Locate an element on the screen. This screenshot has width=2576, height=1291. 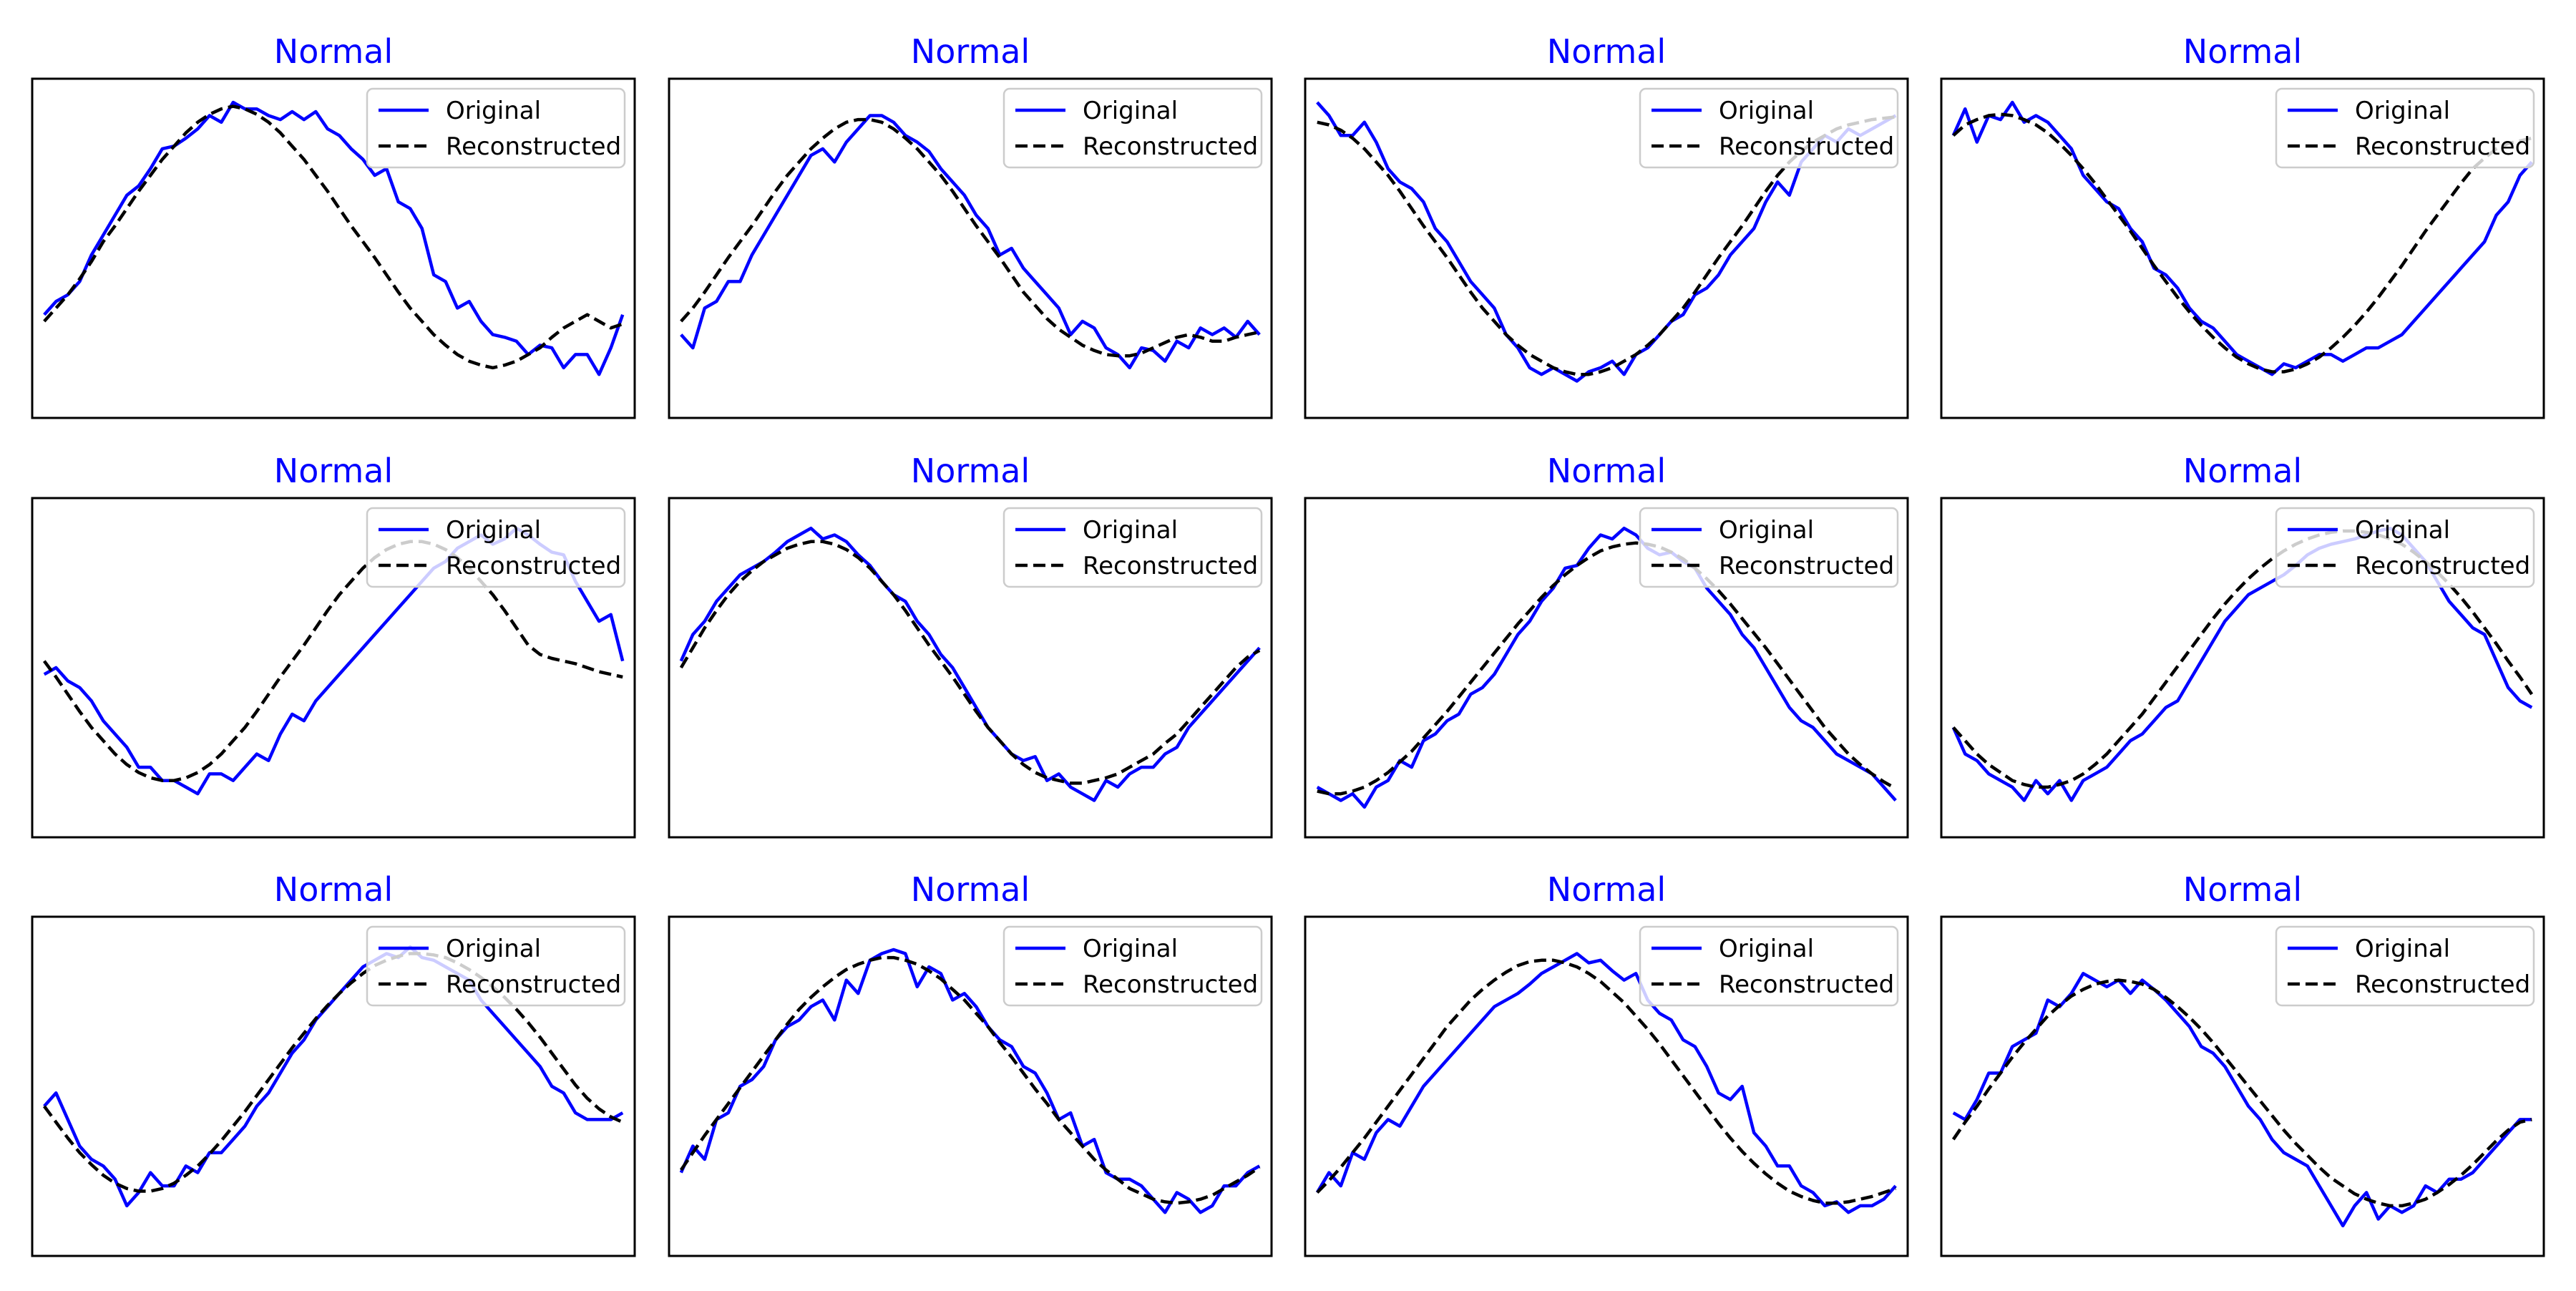
subplot-4: Normal Original Reconstructed is located at coordinates (2242, 225).